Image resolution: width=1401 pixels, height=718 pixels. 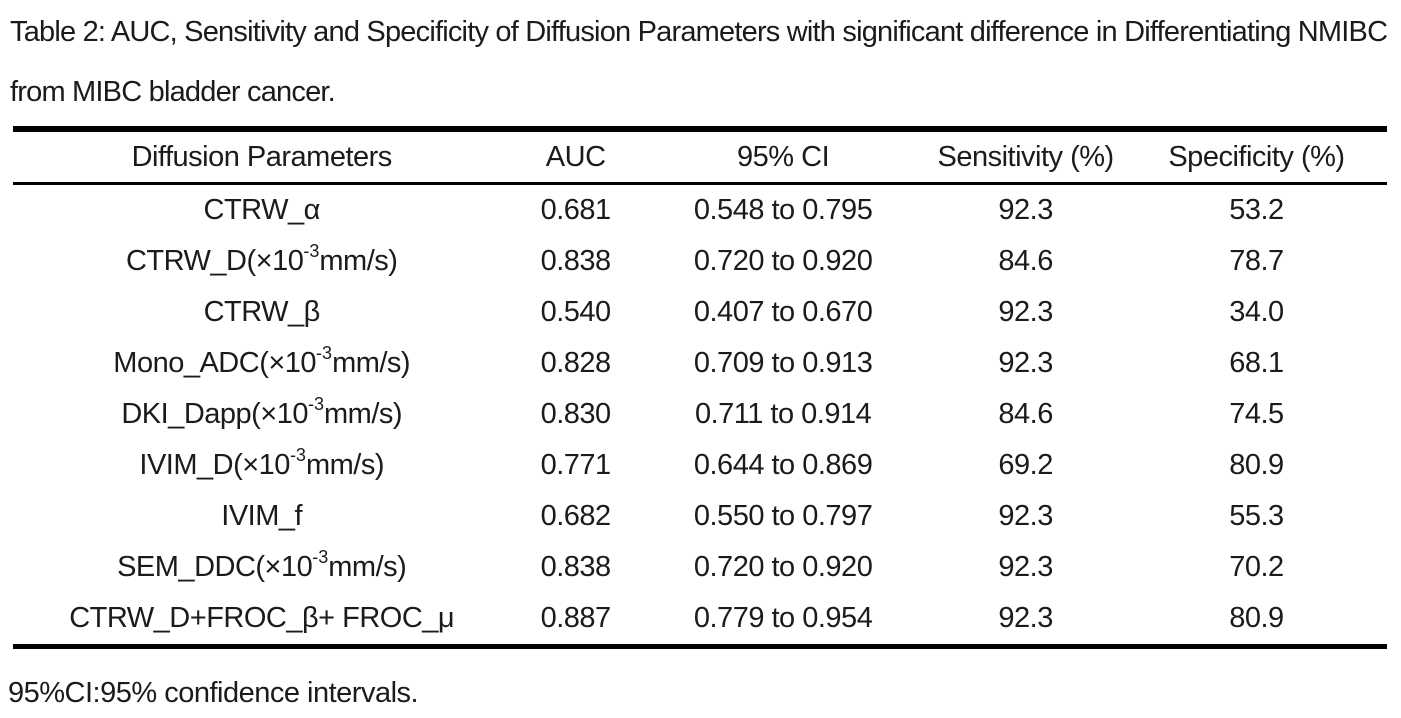 I want to click on param-cell: IVIM_D(×10-3mm/s), so click(x=261, y=463).